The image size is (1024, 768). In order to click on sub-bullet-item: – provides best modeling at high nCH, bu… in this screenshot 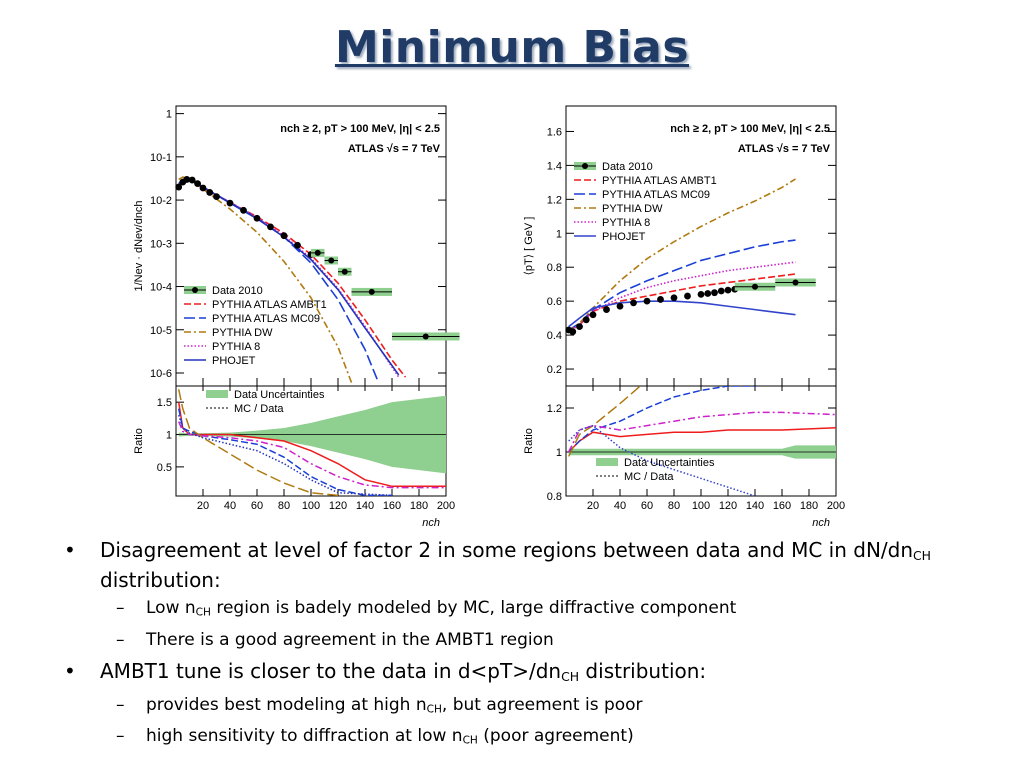, I will do `click(534, 708)`.